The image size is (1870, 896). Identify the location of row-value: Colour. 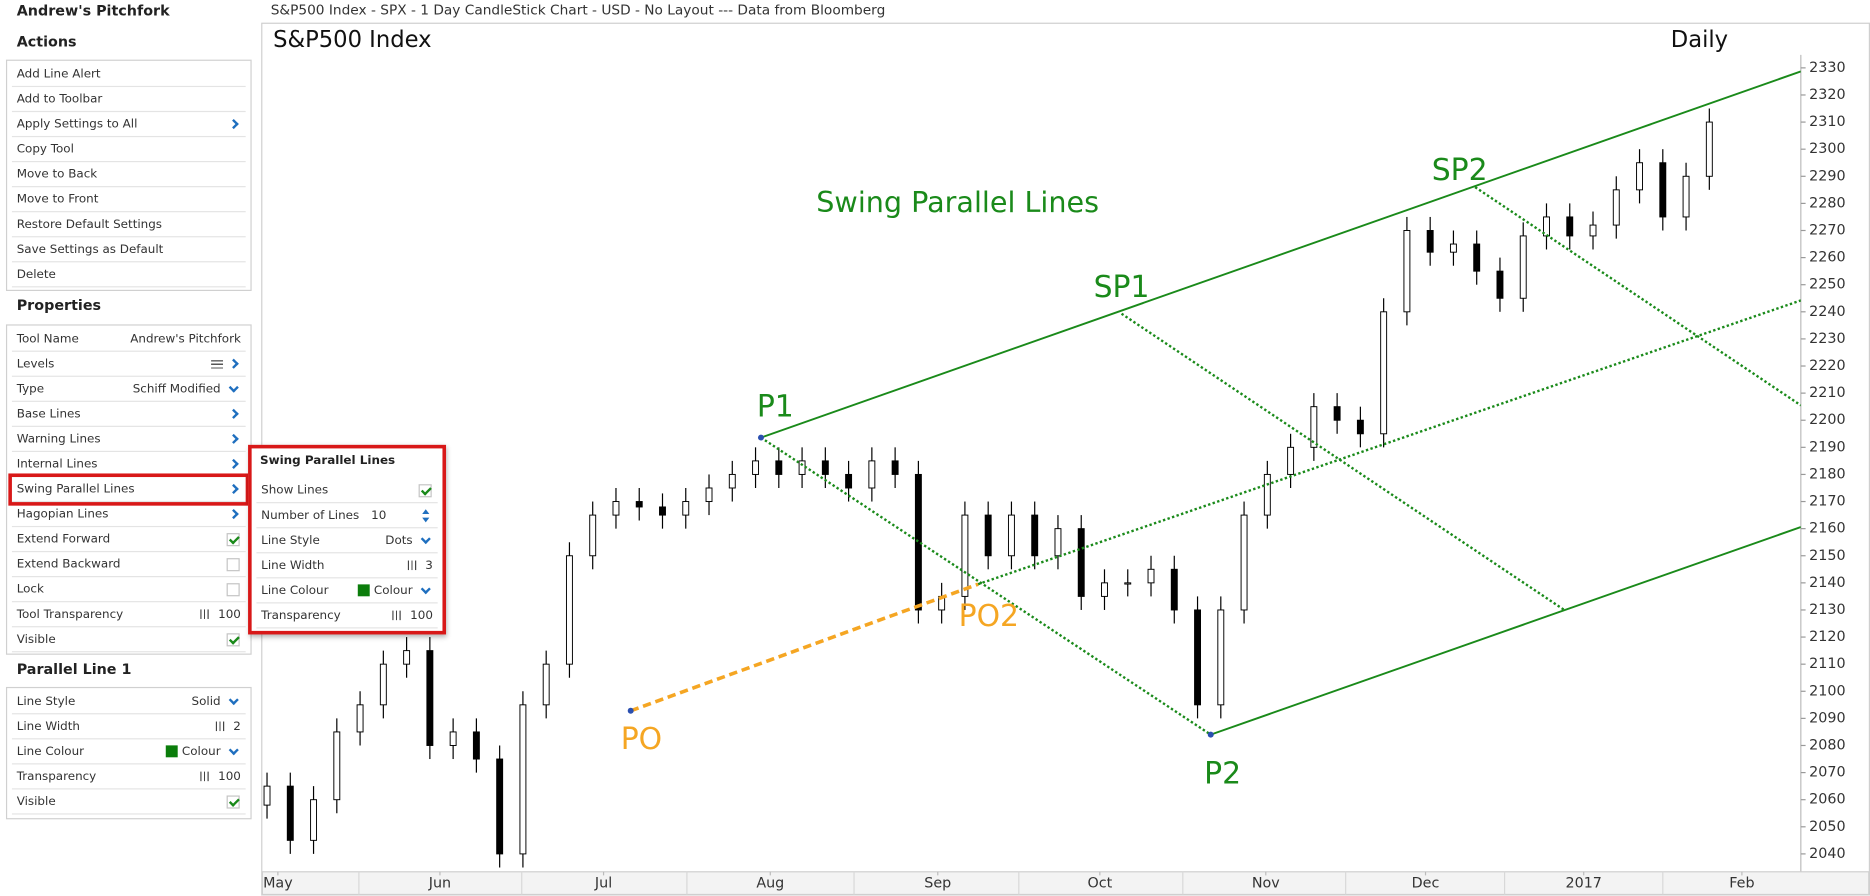
(201, 751).